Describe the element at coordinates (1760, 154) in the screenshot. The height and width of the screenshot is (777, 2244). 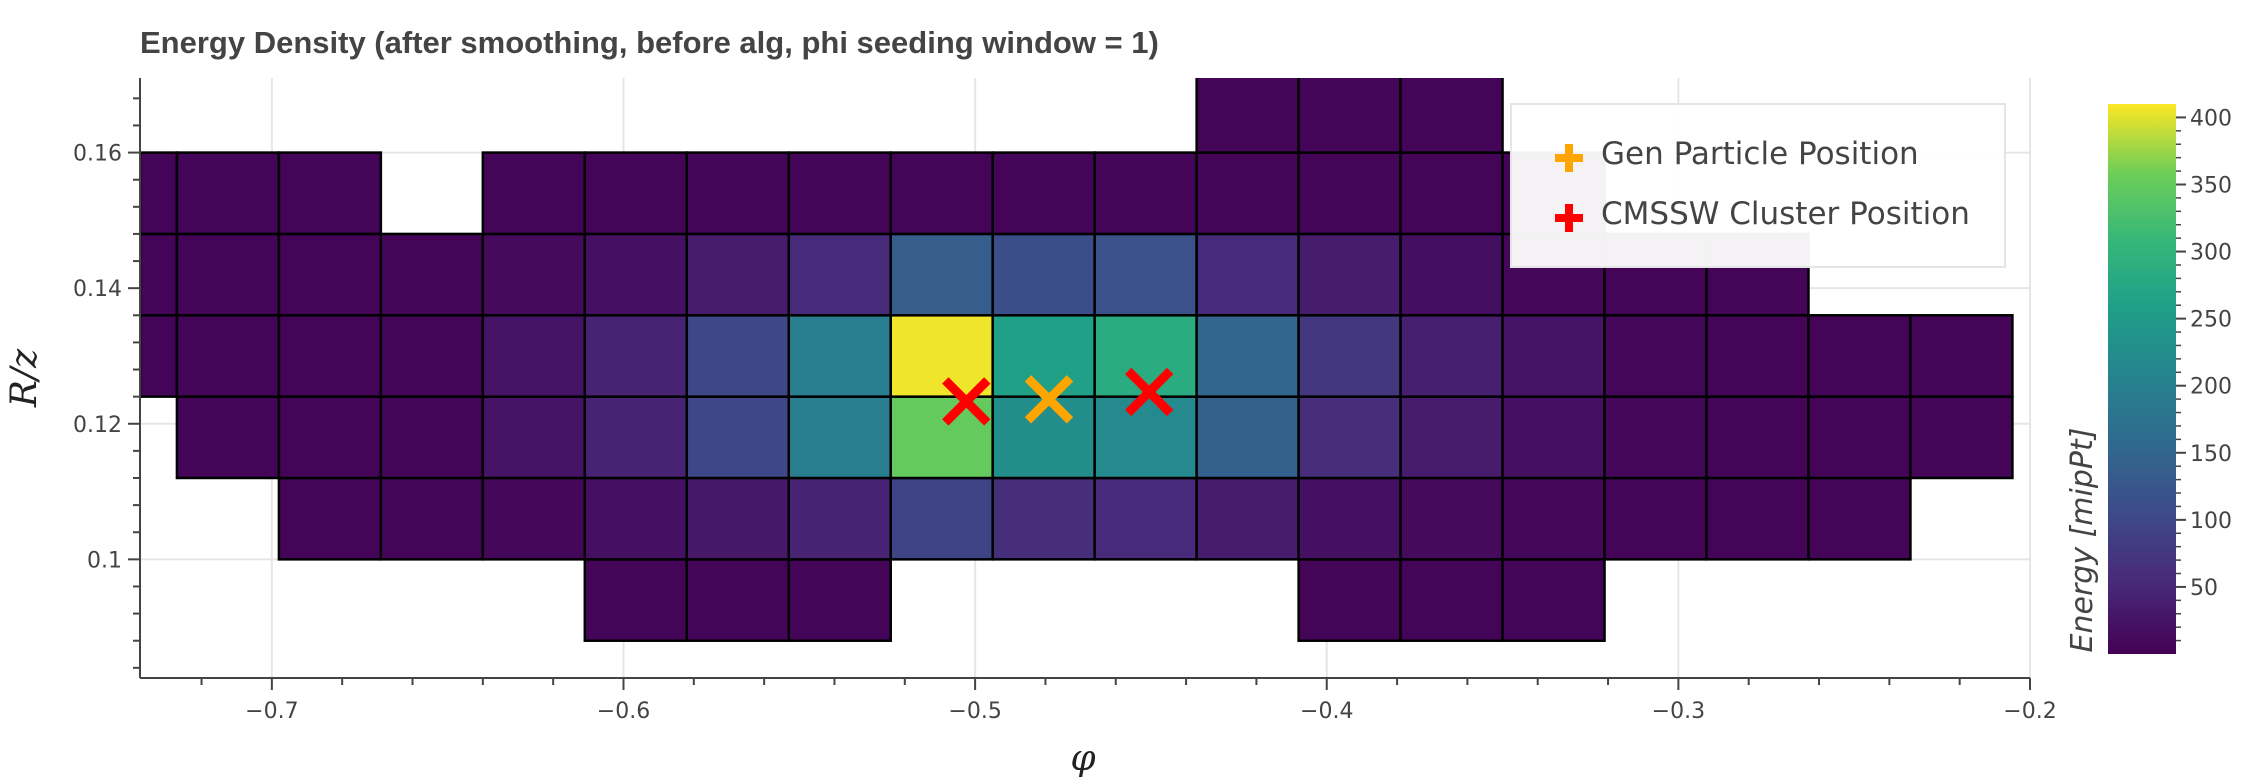
I see `legend-gen-particle-label: Gen Particle Position` at that location.